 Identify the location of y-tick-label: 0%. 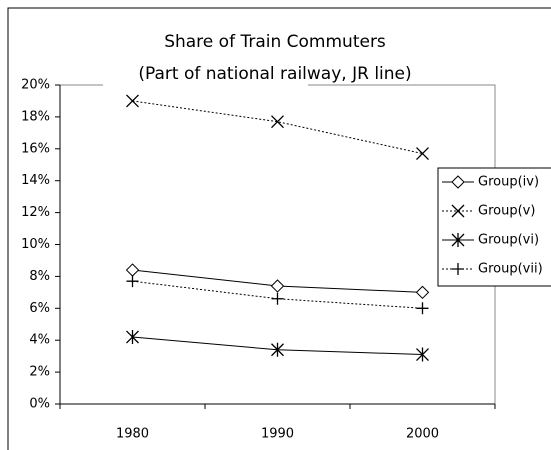
(39, 404).